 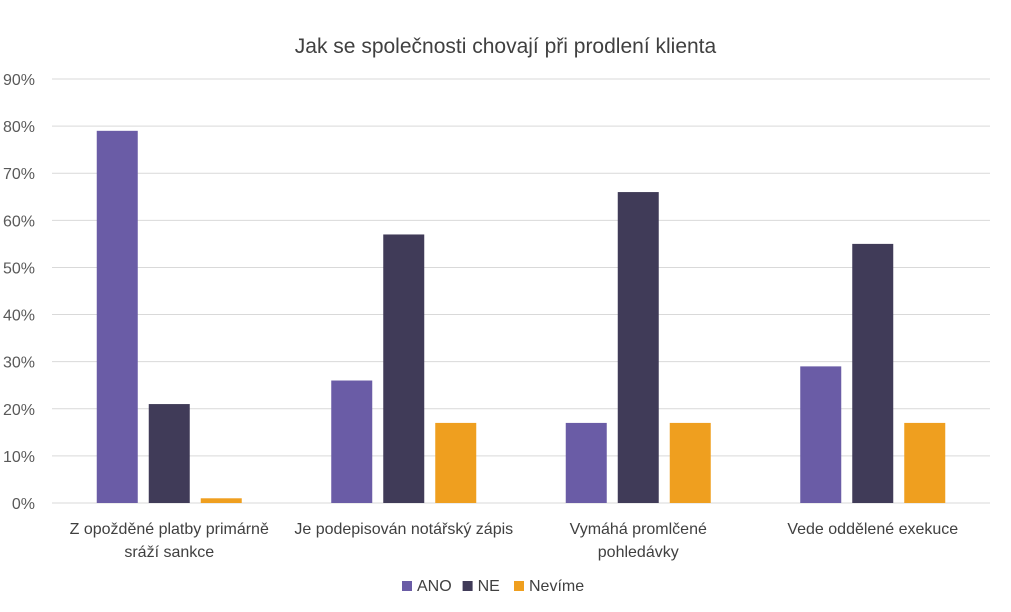 I want to click on y-tick-label: 20%, so click(x=19, y=410).